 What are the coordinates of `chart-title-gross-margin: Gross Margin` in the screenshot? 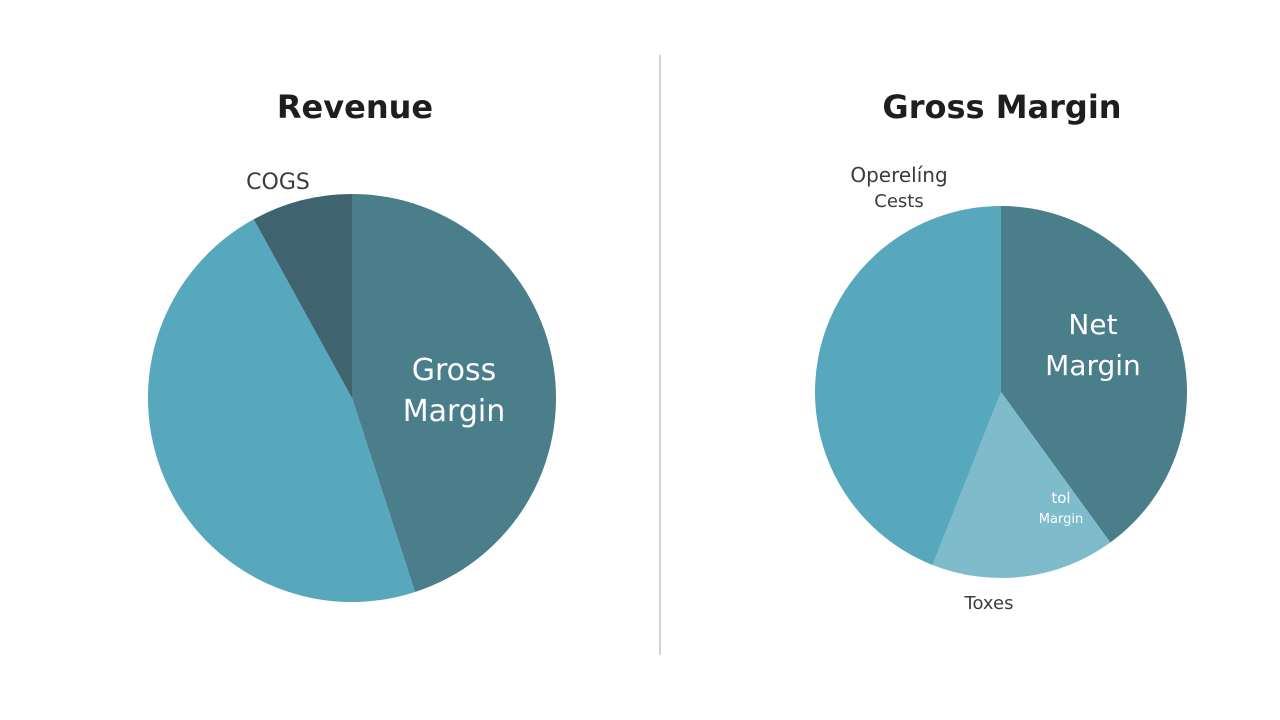 It's located at (1001, 107).